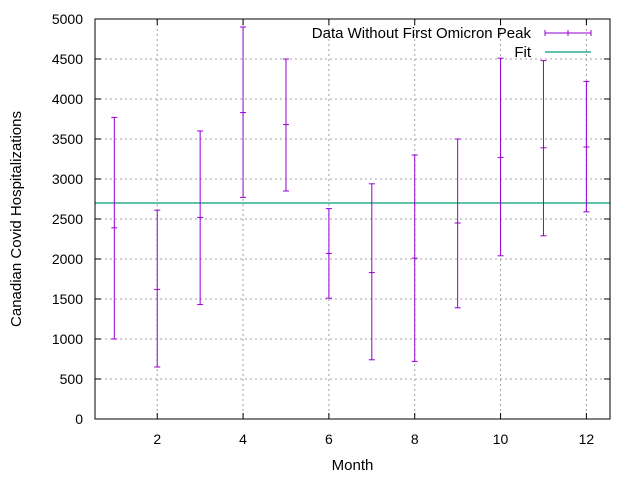 This screenshot has width=640, height=480. Describe the element at coordinates (67, 339) in the screenshot. I see `y-tick-label: 1000` at that location.